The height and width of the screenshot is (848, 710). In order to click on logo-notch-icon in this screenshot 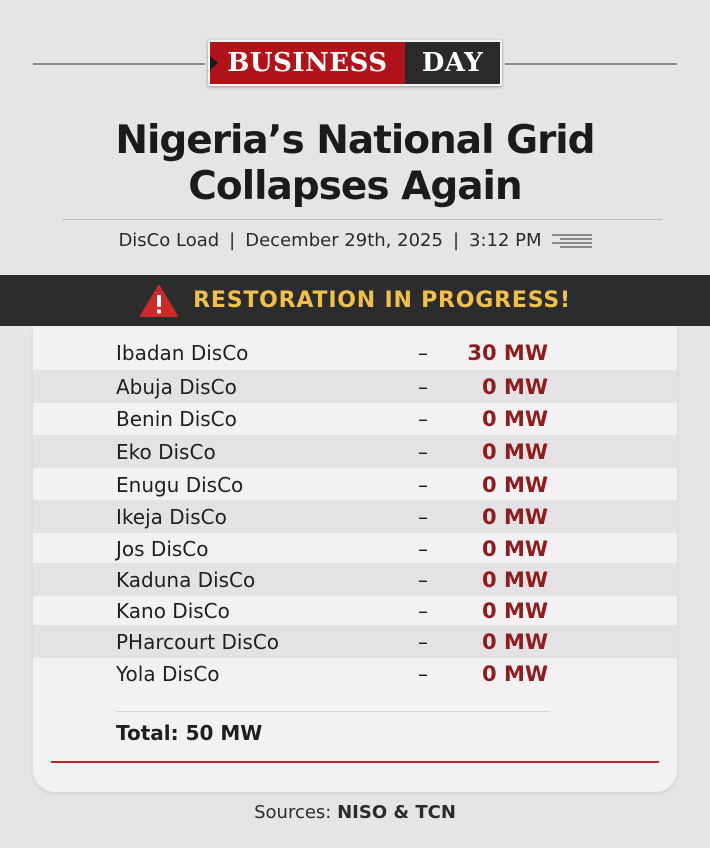, I will do `click(214, 63)`.